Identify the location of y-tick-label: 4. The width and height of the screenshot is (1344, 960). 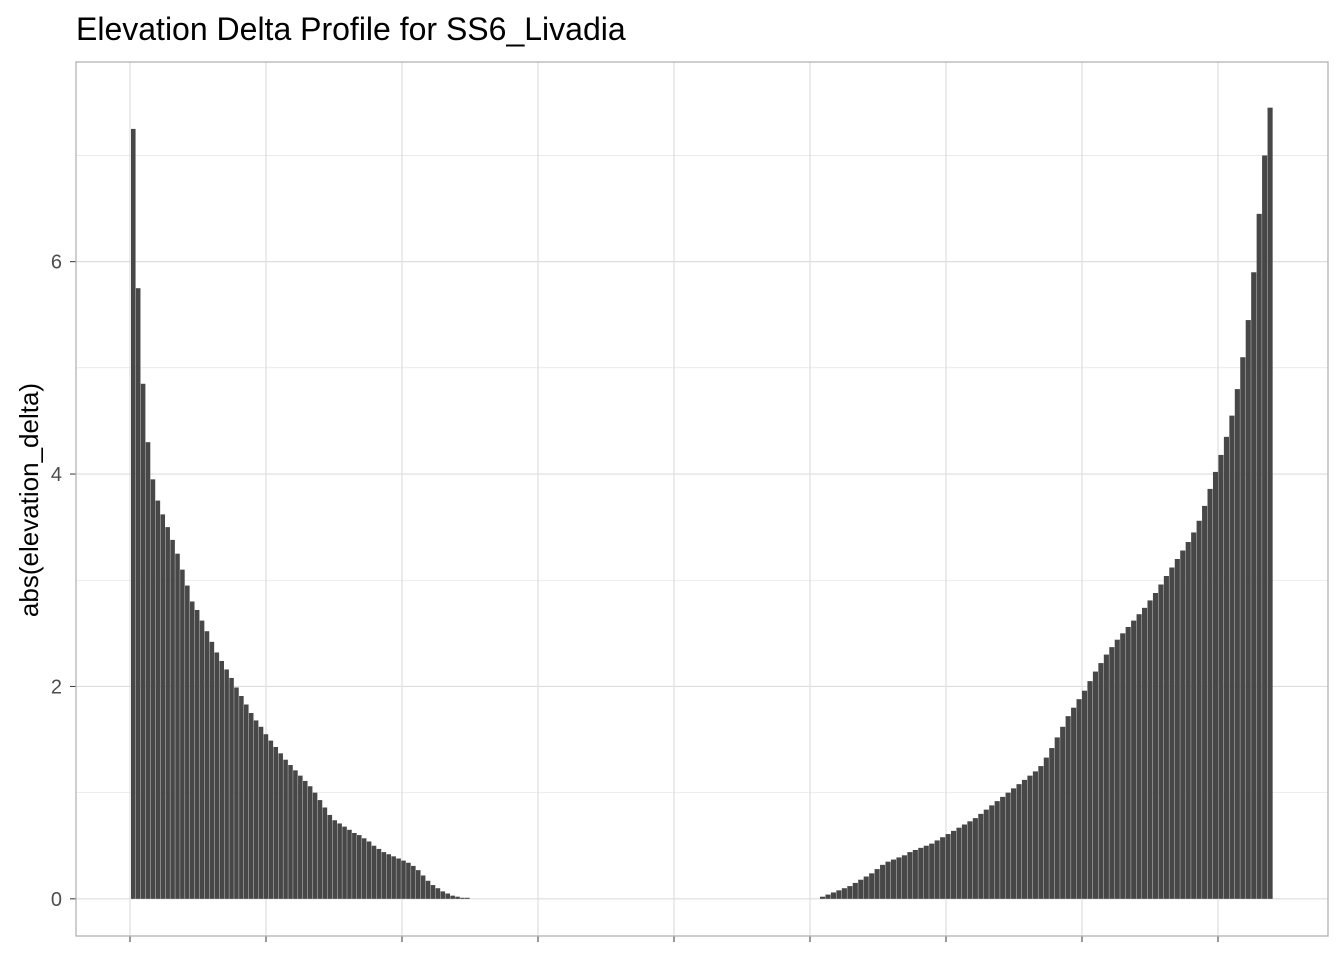
(56, 475).